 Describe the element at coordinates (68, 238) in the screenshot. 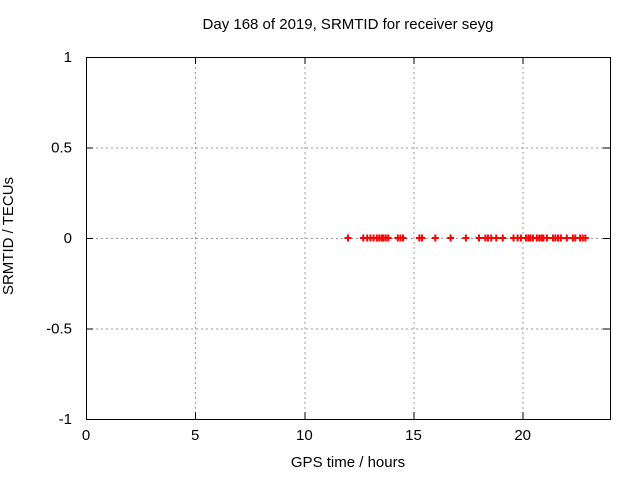

I see `y-tick-label: 0` at that location.